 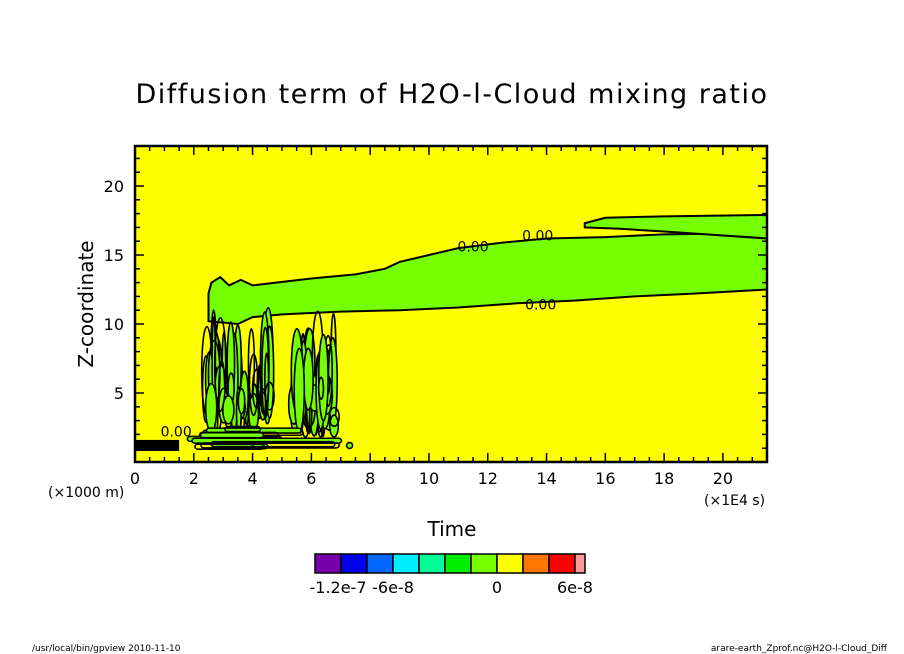 What do you see at coordinates (106, 649) in the screenshot?
I see `footer-left: /usr/local/bin/gpview 2010-11-10` at bounding box center [106, 649].